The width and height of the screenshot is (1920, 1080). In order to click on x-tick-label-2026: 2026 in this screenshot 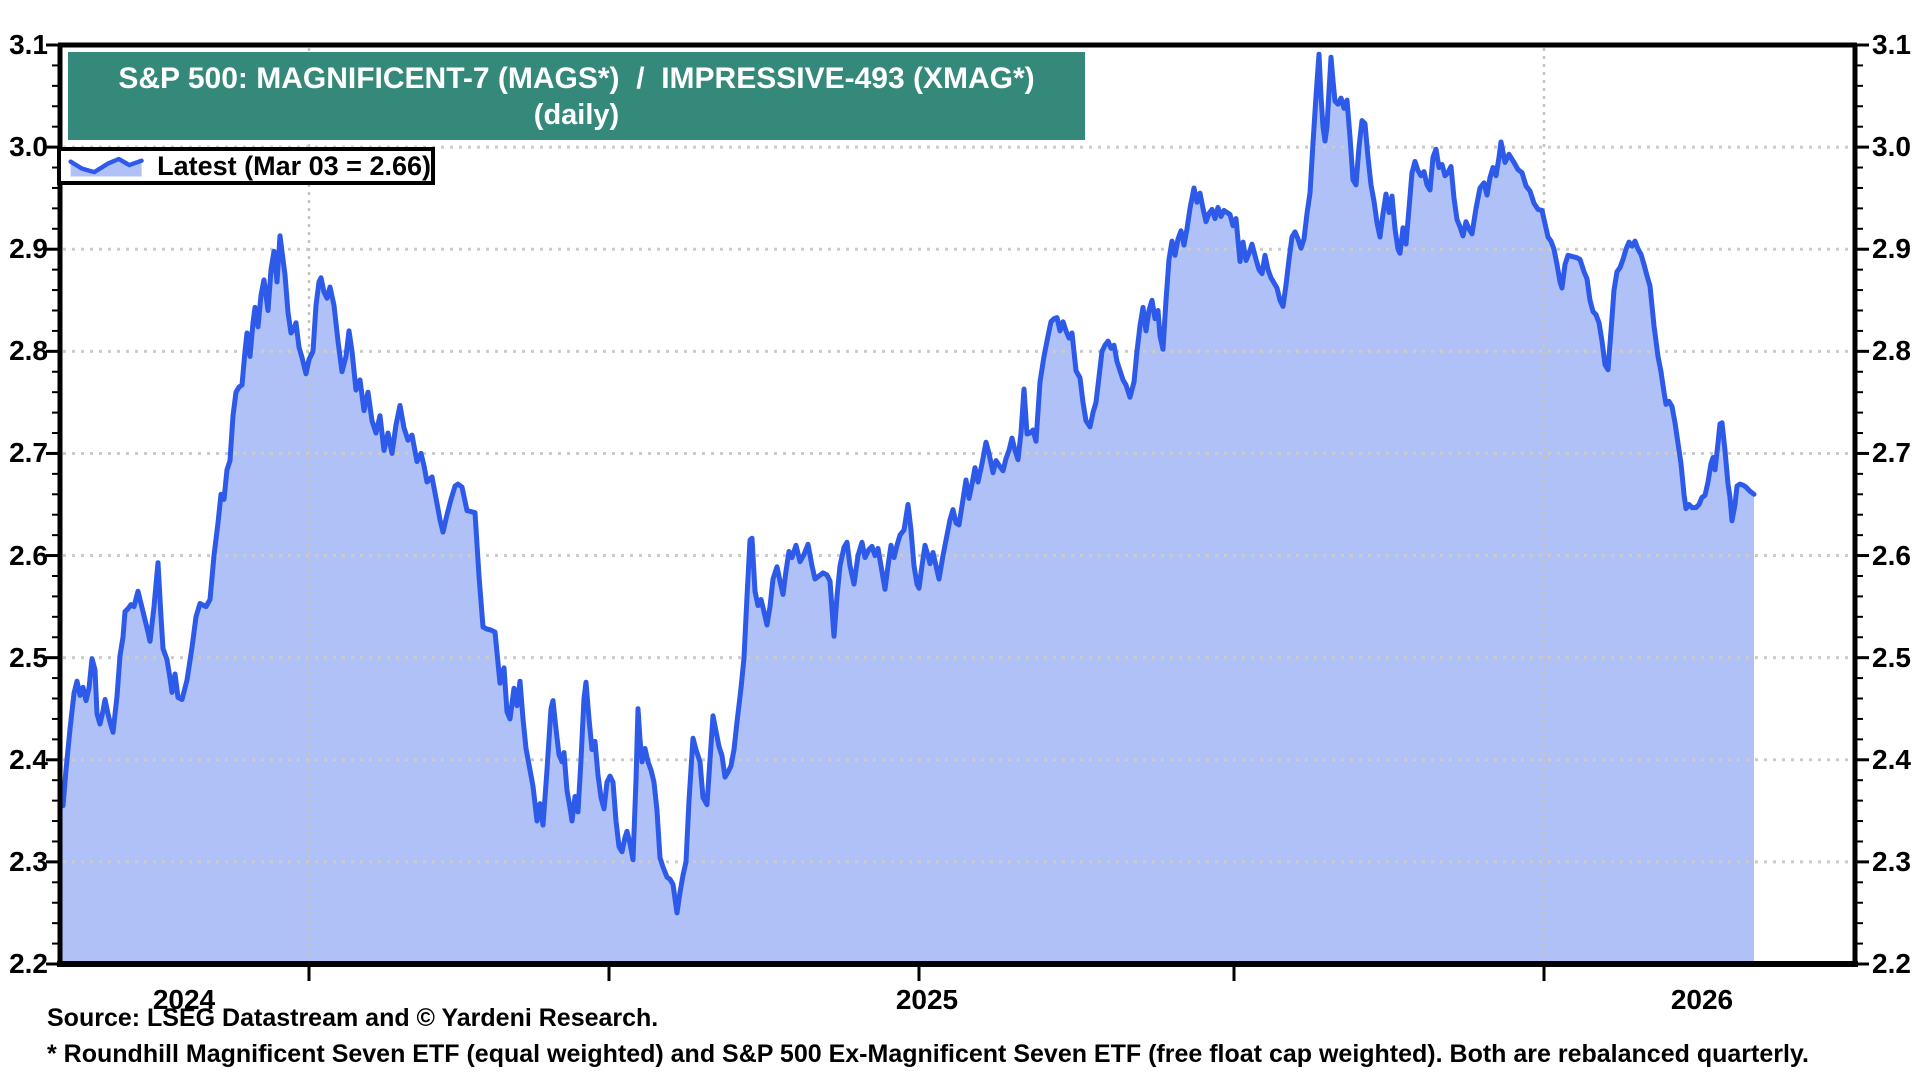, I will do `click(1702, 999)`.